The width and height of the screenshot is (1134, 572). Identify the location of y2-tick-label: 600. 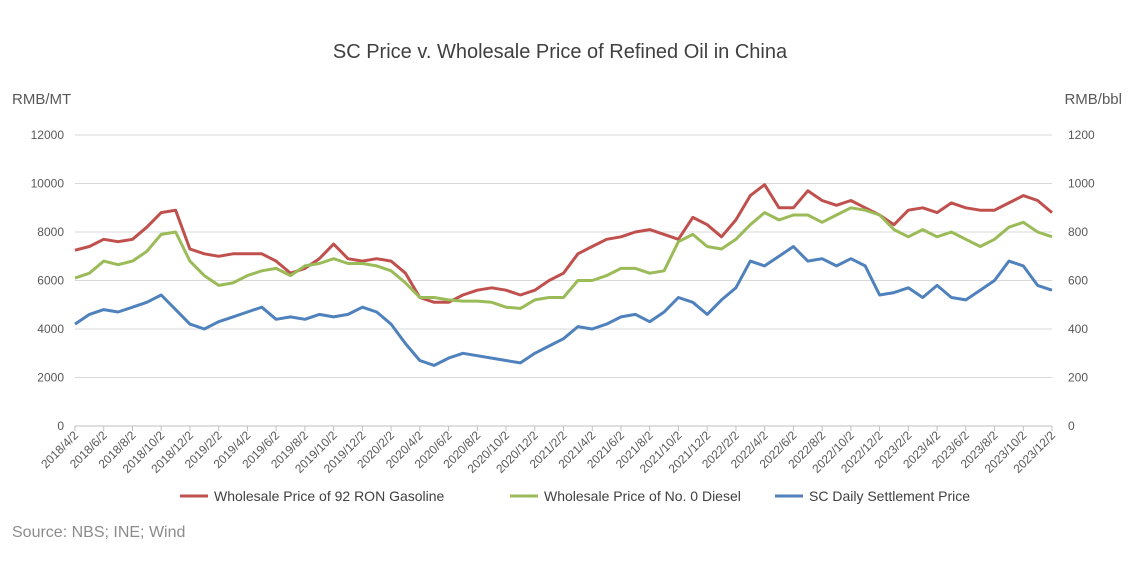
(1078, 281).